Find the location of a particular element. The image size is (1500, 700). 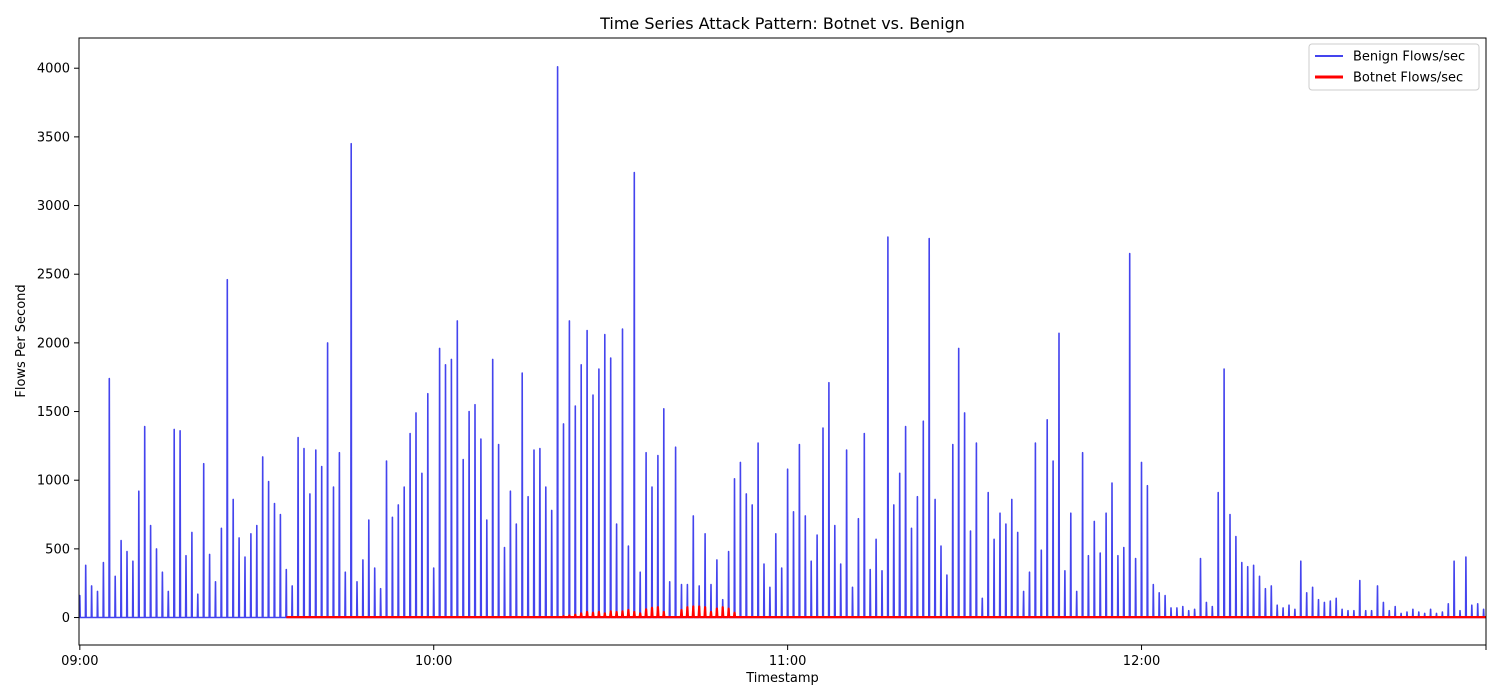

x-tick-label: 12:00 is located at coordinates (1141, 661).